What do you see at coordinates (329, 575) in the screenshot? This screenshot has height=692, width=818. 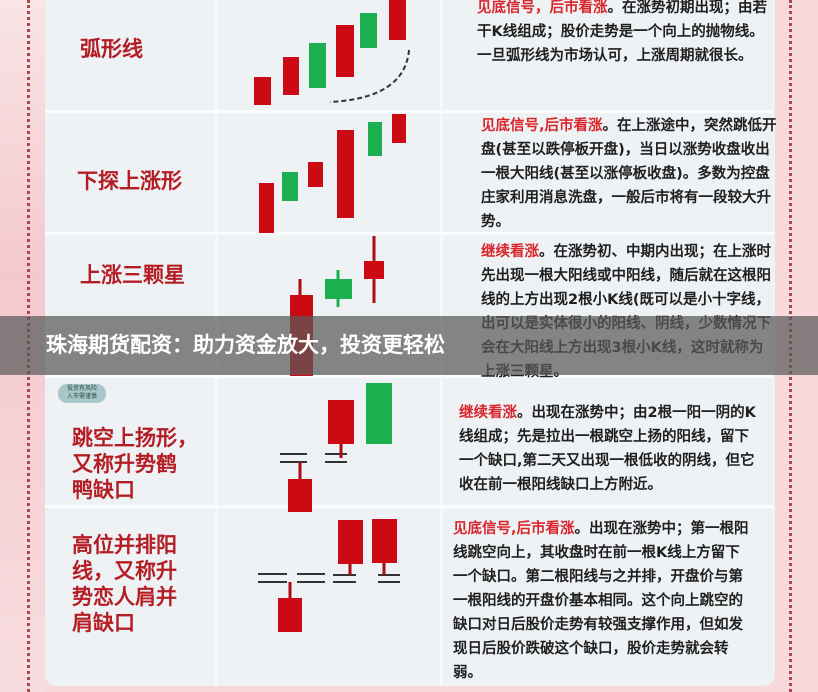 I see `side-by-side-candles` at bounding box center [329, 575].